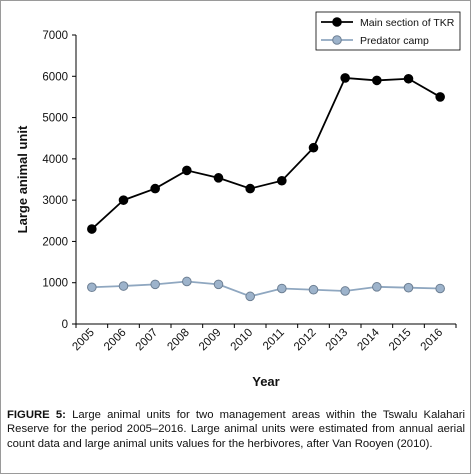 This screenshot has height=474, width=471. What do you see at coordinates (83, 340) in the screenshot?
I see `x-tick-label: 2005` at bounding box center [83, 340].